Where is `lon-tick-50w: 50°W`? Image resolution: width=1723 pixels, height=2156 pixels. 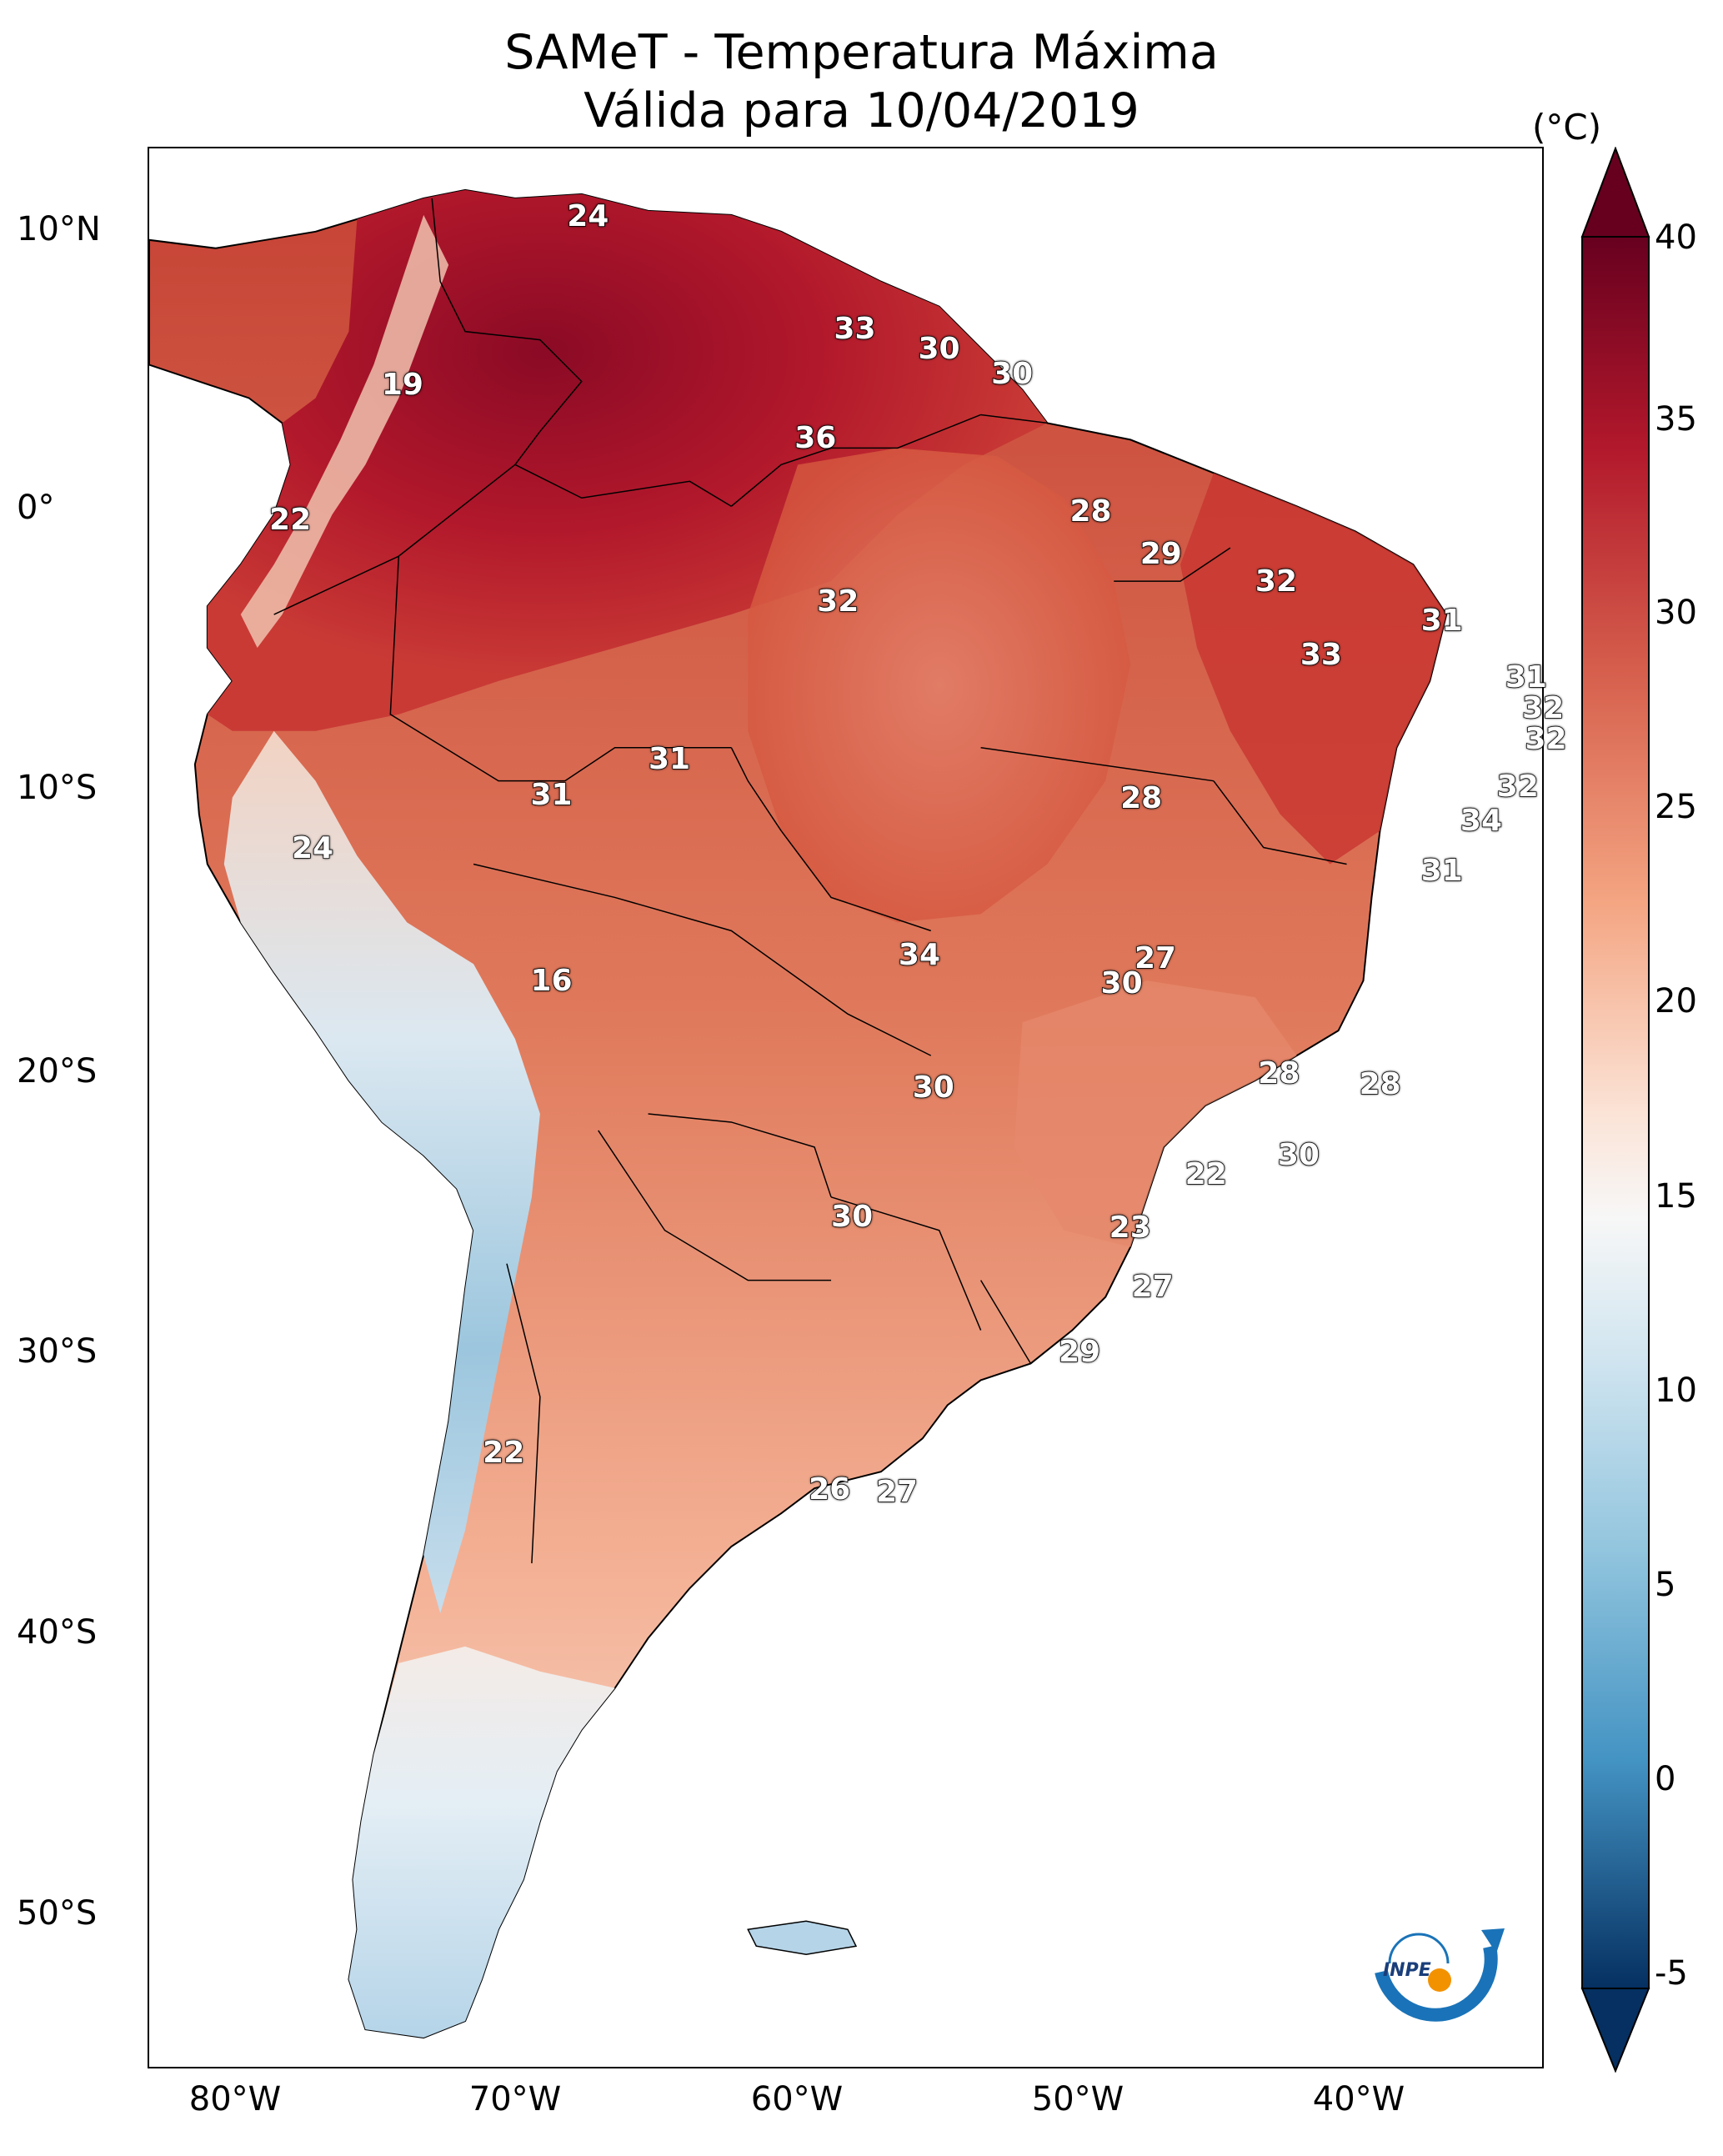
lon-tick-50w: 50°W is located at coordinates (1078, 2099).